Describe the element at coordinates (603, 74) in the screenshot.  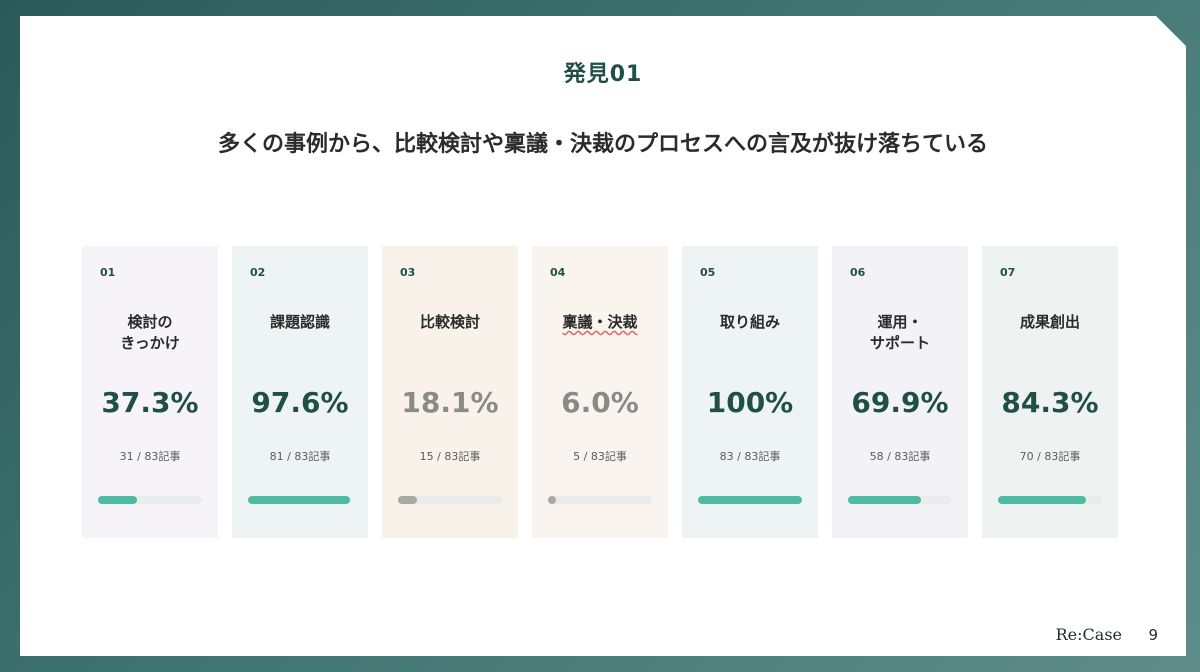
I see `section-title: 発見01` at that location.